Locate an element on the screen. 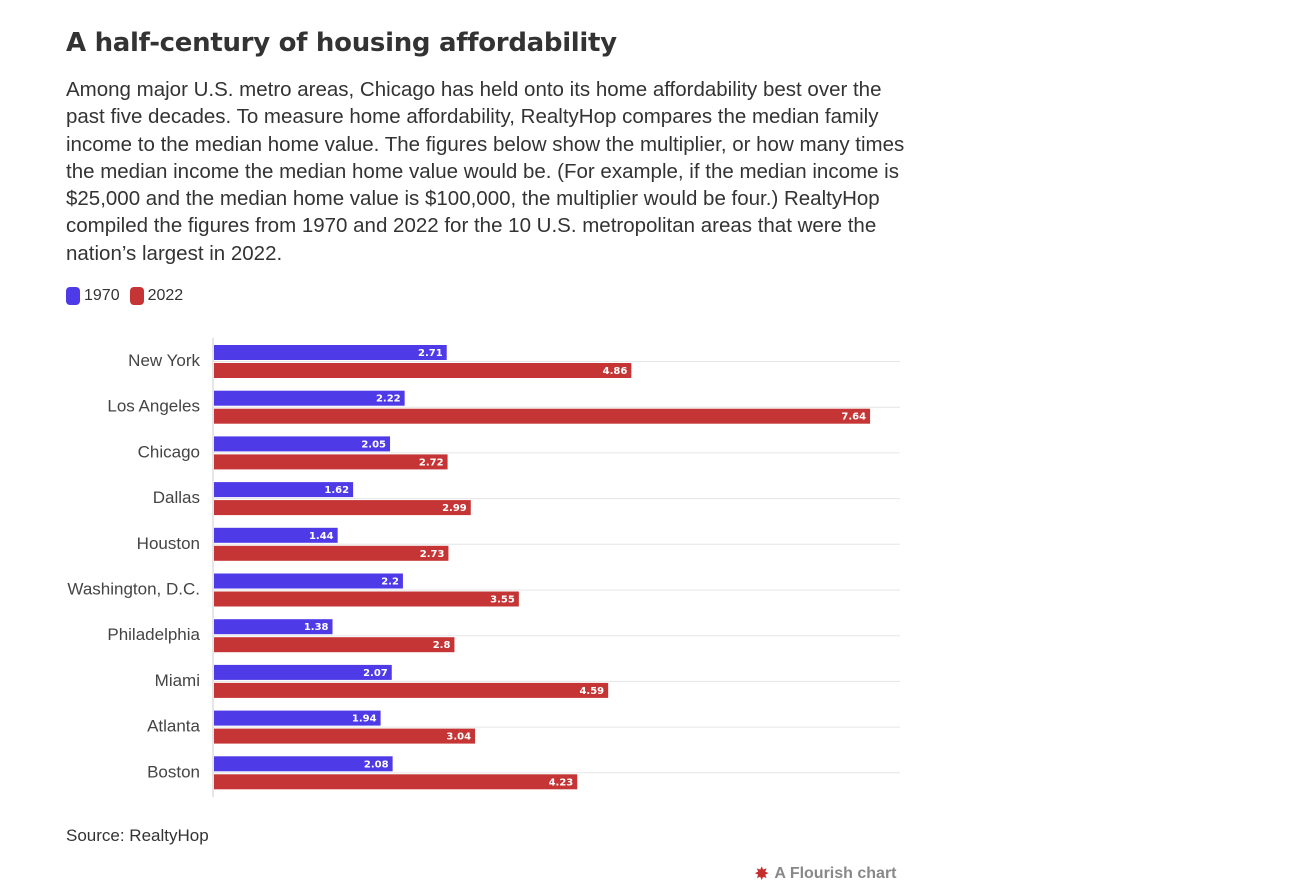 Image resolution: width=1292 pixels, height=884 pixels. data-label-1970-boston: 2.08 is located at coordinates (376, 764).